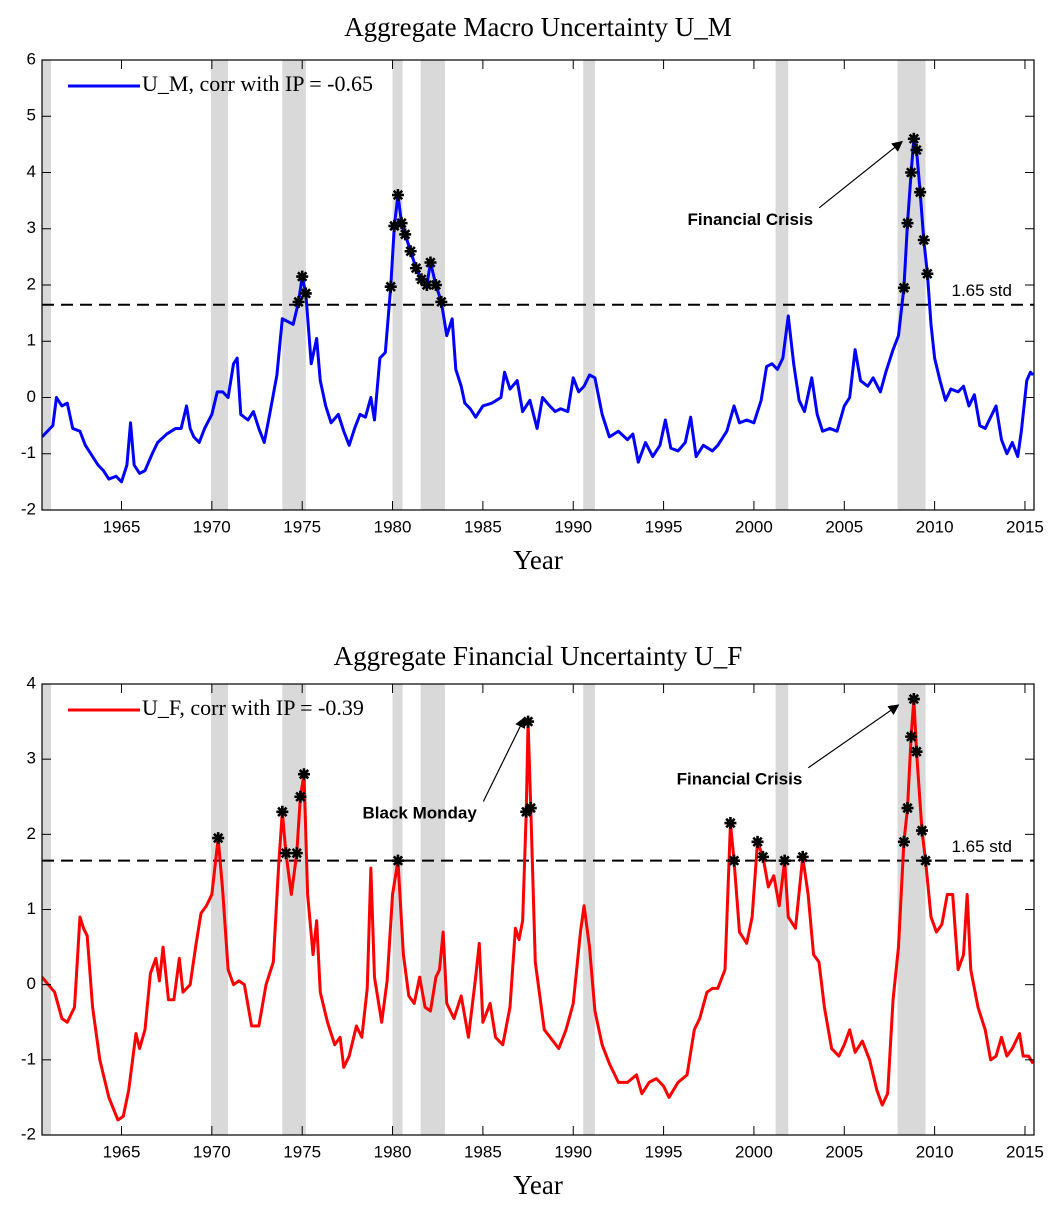 The height and width of the screenshot is (1205, 1054). Describe the element at coordinates (31, 340) in the screenshot. I see `y-tick-label: 1` at that location.